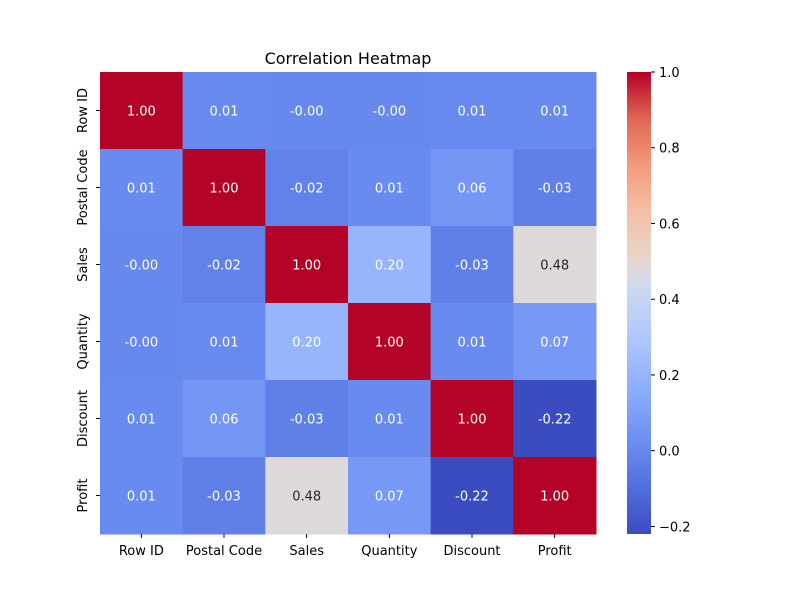 The height and width of the screenshot is (600, 800). Describe the element at coordinates (83, 341) in the screenshot. I see `y-tick-label: Quantity` at that location.